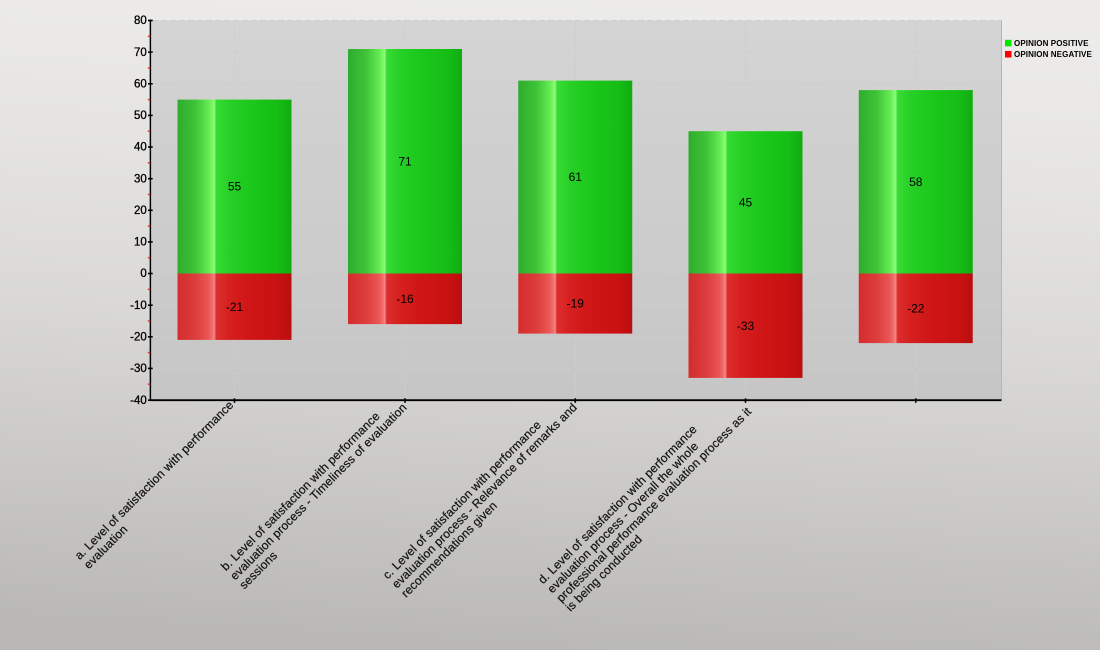 The width and height of the screenshot is (1100, 650). I want to click on svg-text: 60, so click(140, 85).